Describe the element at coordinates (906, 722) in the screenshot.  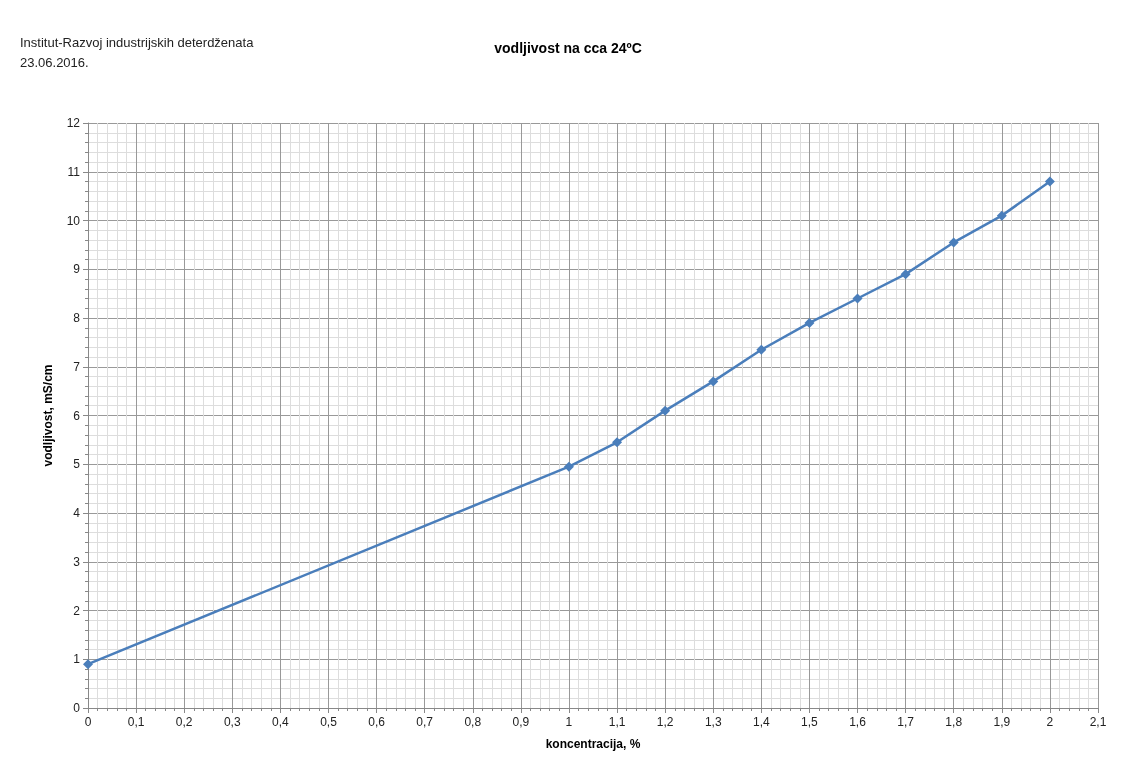
I see `x-tick-label: 1,7` at that location.